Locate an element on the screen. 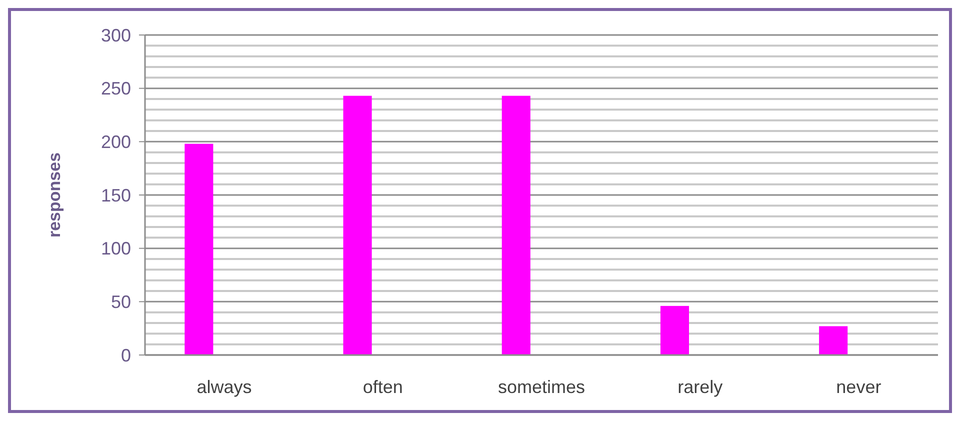 Image resolution: width=960 pixels, height=421 pixels. y-tick-label: 150 is located at coordinates (115, 195).